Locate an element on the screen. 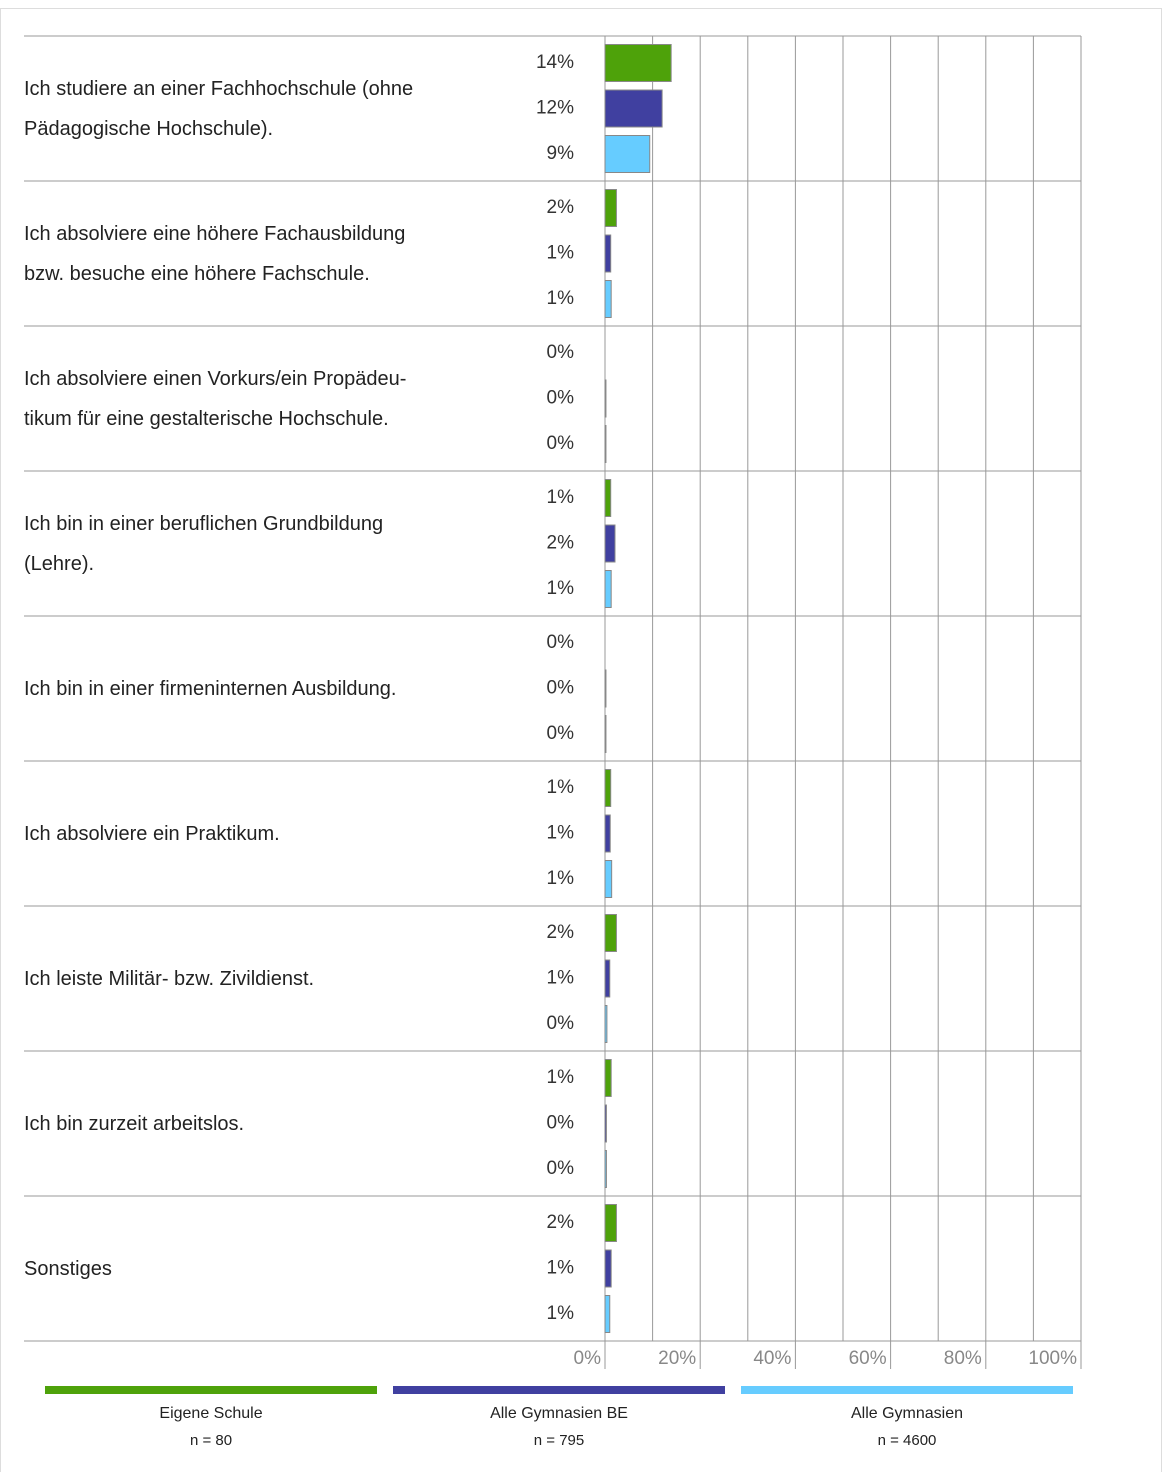  legend-label: Eigene Schule is located at coordinates (210, 1413).